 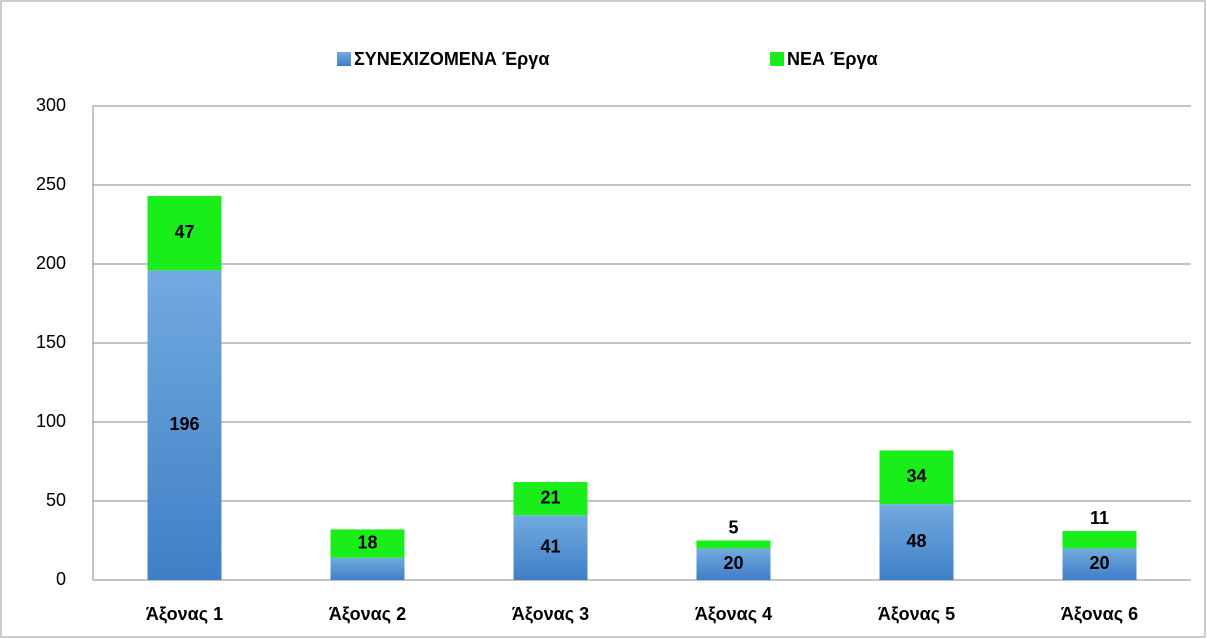 I want to click on x-tick-label: Άξονας 6, so click(x=1099, y=614).